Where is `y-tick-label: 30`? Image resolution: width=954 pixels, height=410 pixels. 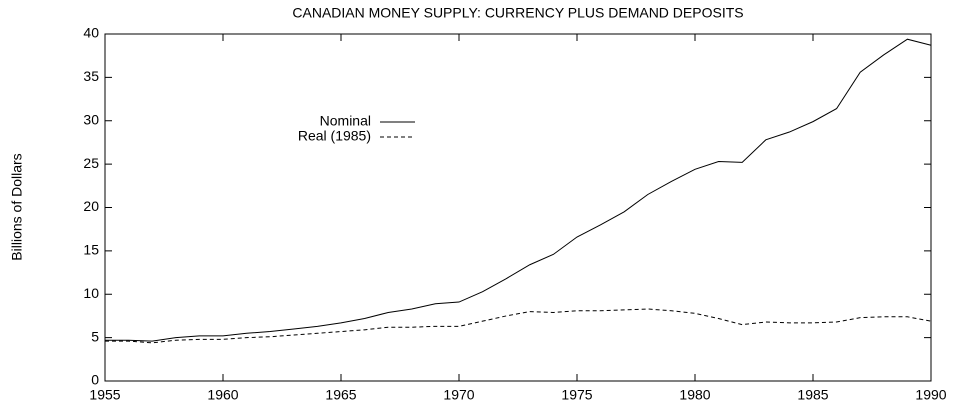
y-tick-label: 30 is located at coordinates (91, 119).